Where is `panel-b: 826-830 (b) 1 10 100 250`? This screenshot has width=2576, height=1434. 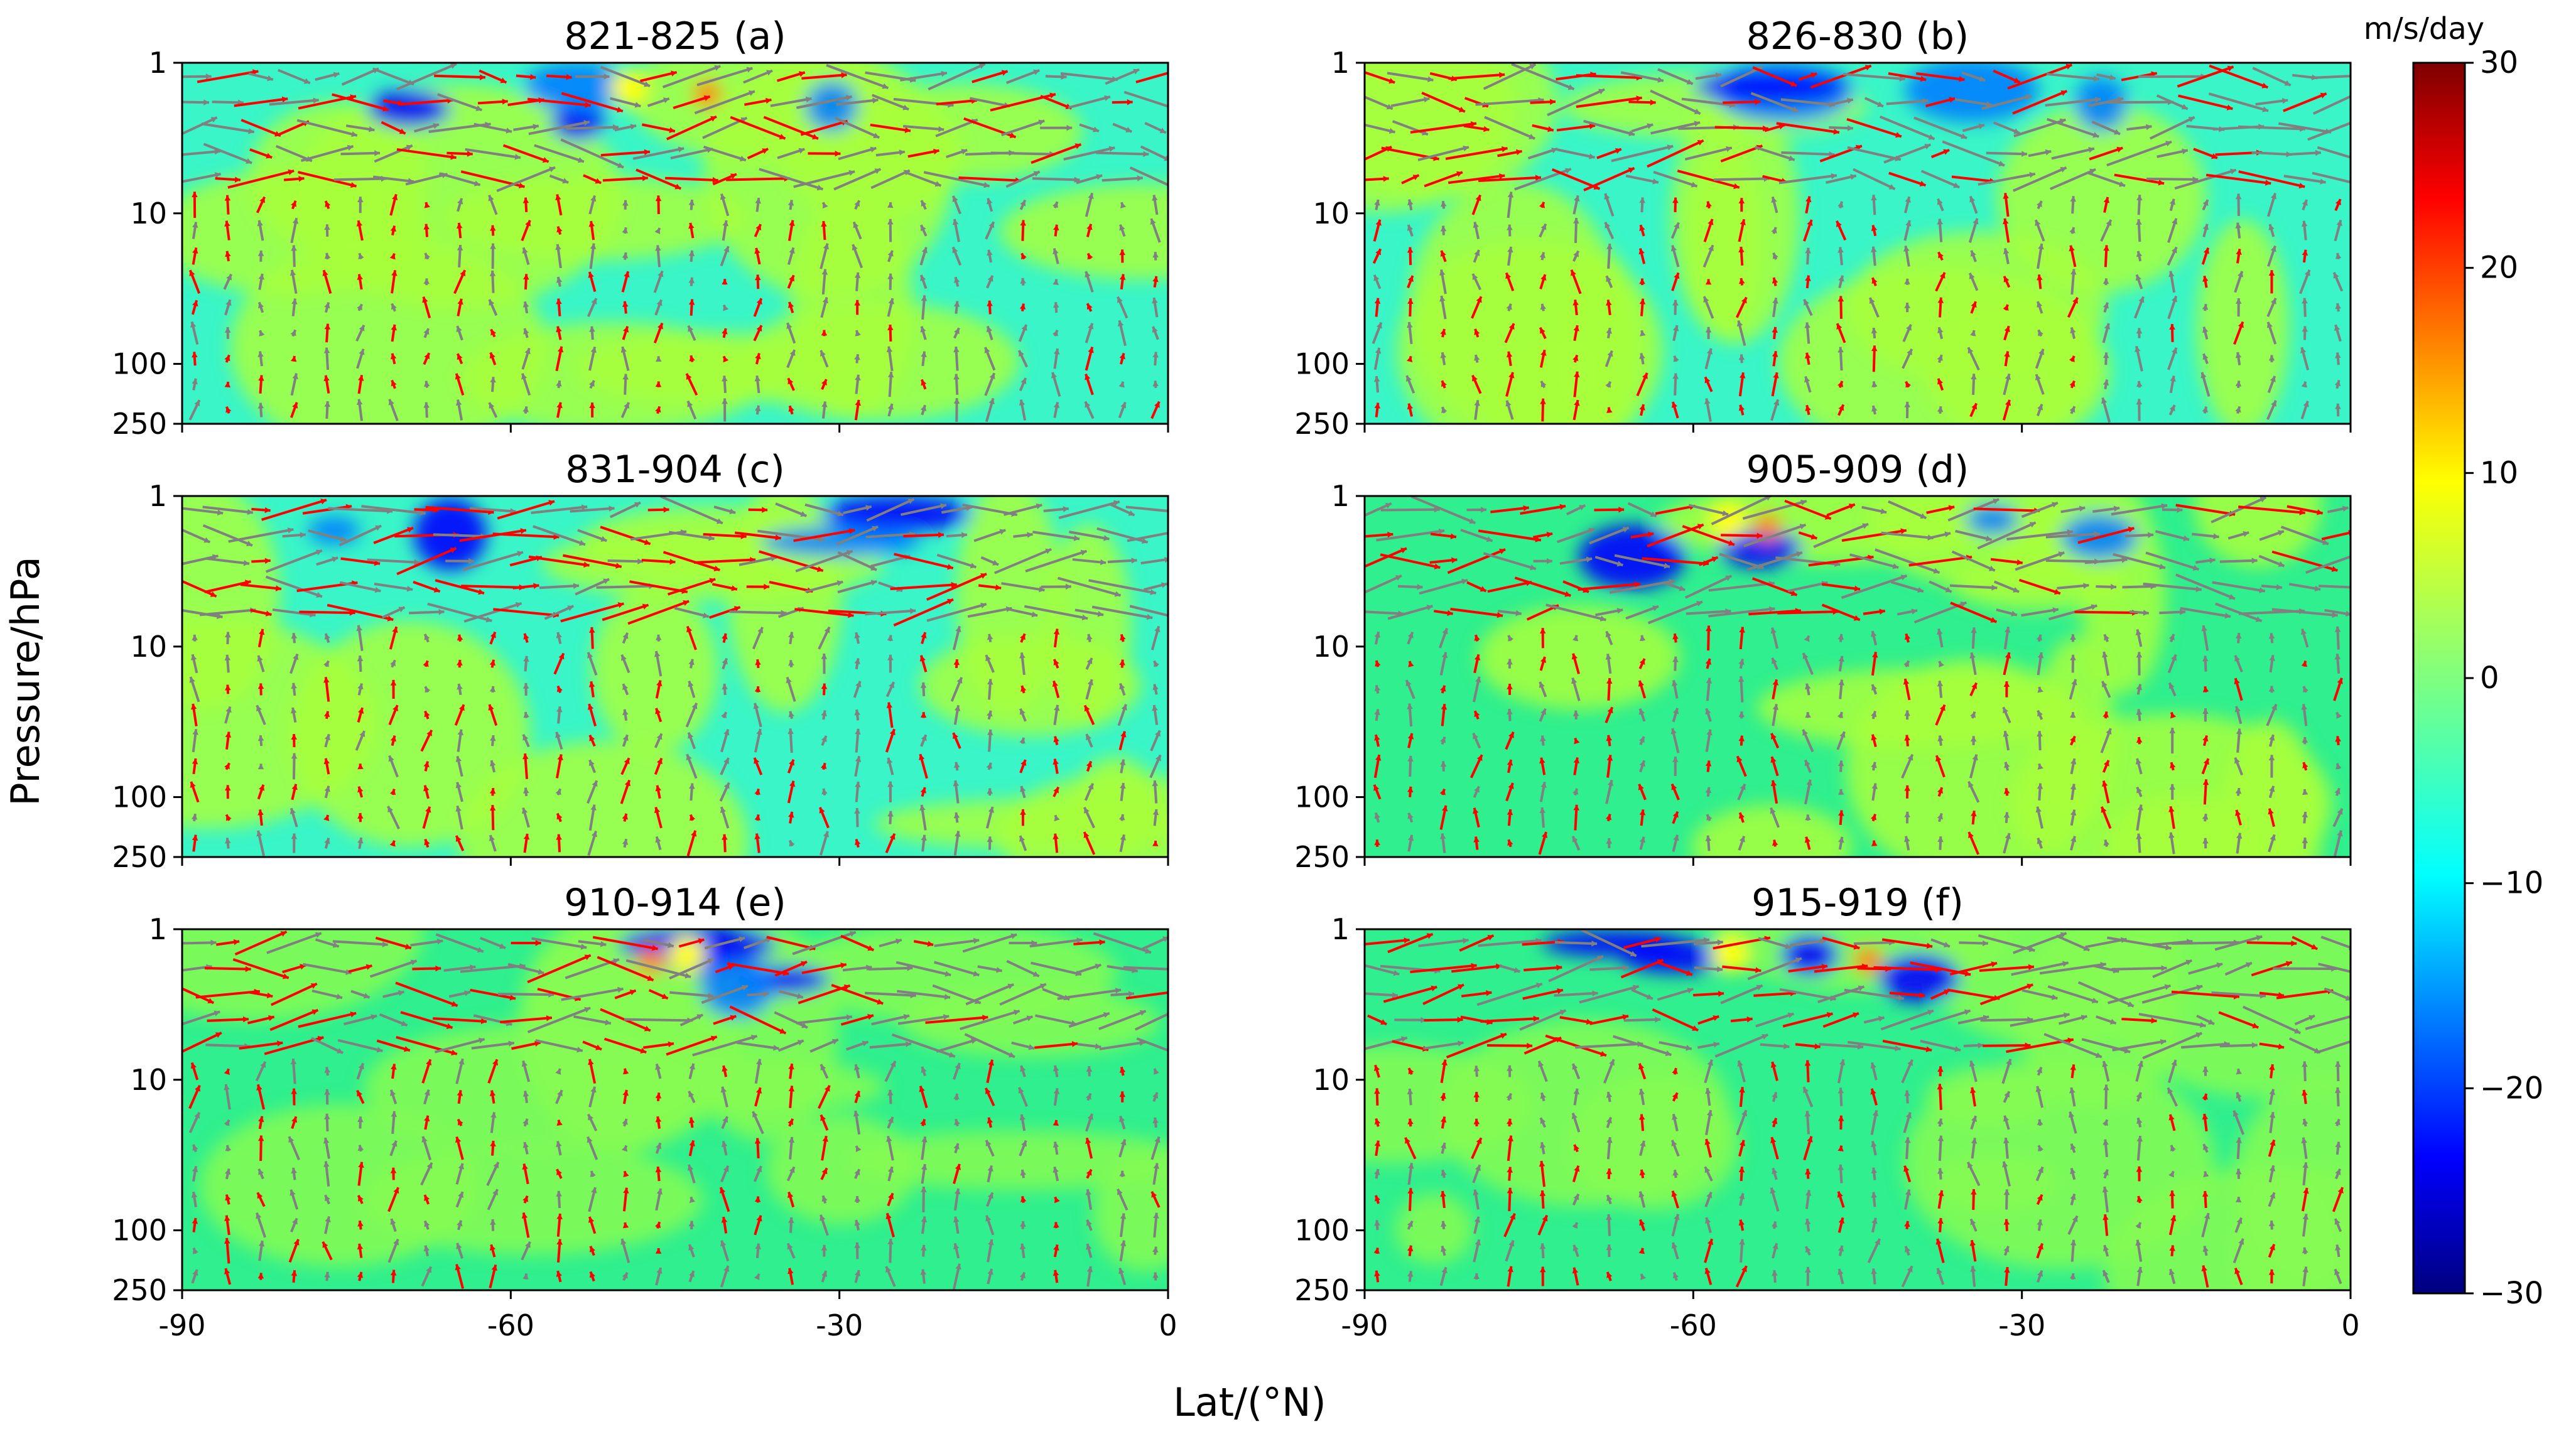 panel-b: 826-830 (b) 1 10 100 250 is located at coordinates (1823, 227).